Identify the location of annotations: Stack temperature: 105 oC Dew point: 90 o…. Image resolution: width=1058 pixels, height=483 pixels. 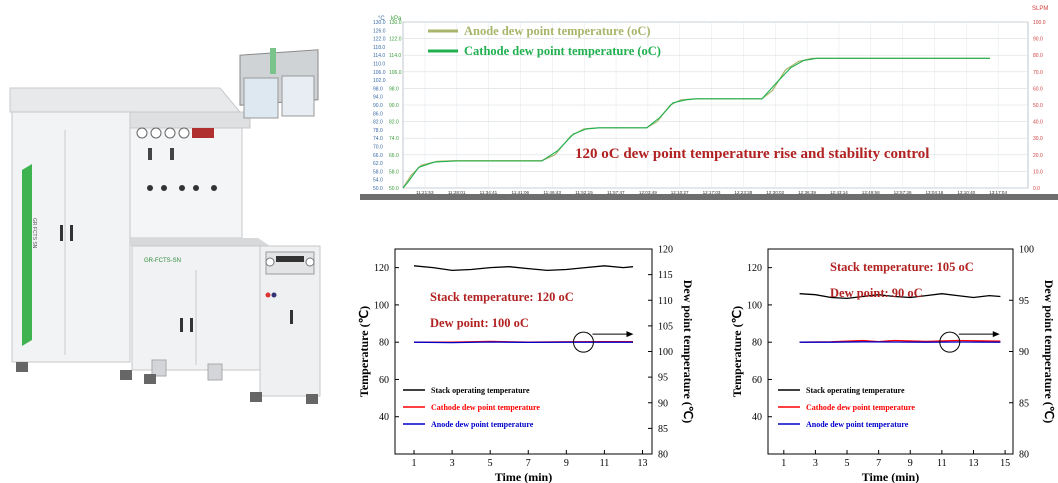
(902, 280).